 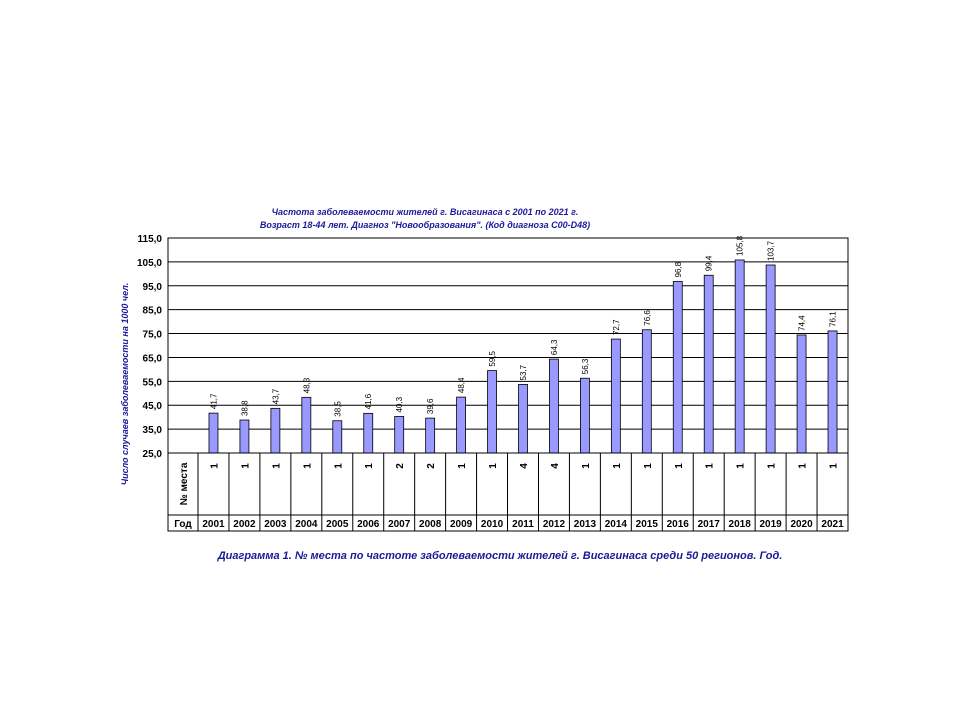 I want to click on y-tick-label: 95,0, so click(x=153, y=287).